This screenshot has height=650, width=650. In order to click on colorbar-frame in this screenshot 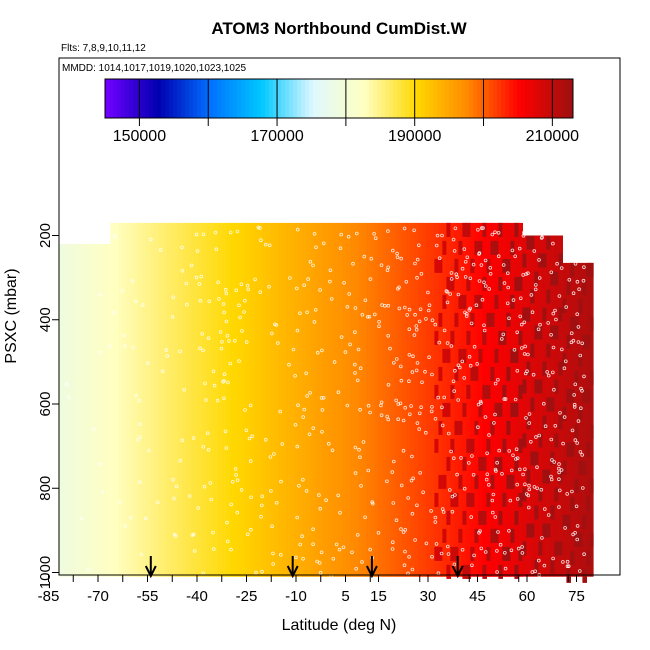, I will do `click(339, 98)`.